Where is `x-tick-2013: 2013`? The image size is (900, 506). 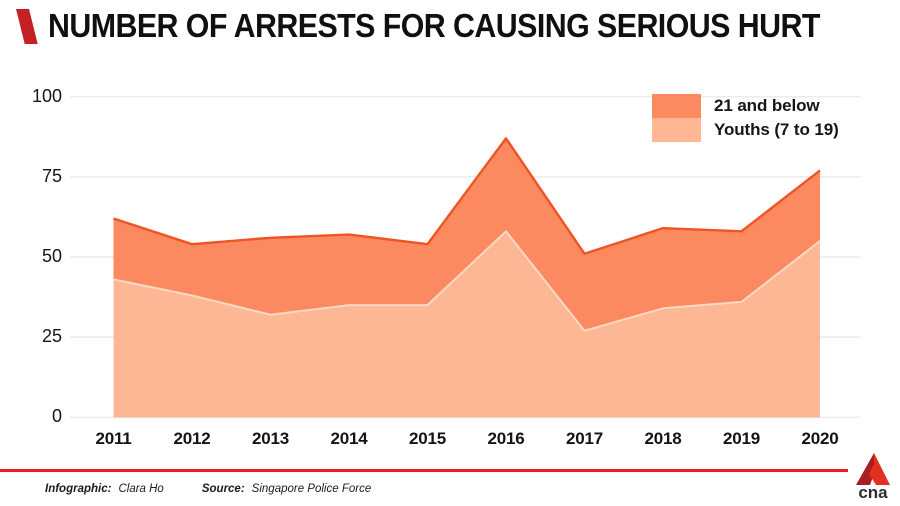 x-tick-2013: 2013 is located at coordinates (270, 438).